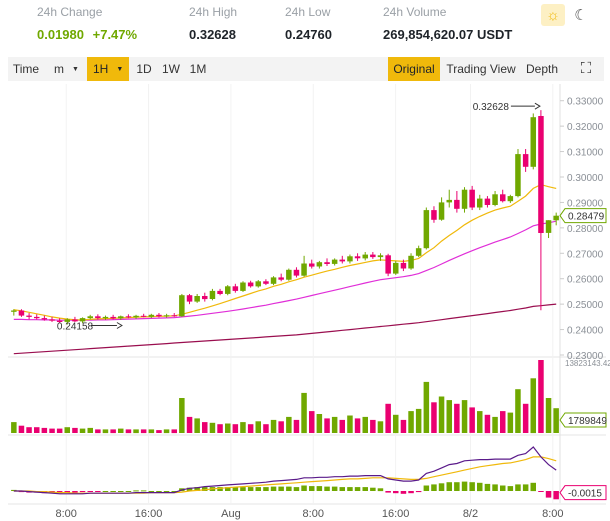 This screenshot has height=521, width=610. I want to click on y-tick-label: 0.26000, so click(585, 280).